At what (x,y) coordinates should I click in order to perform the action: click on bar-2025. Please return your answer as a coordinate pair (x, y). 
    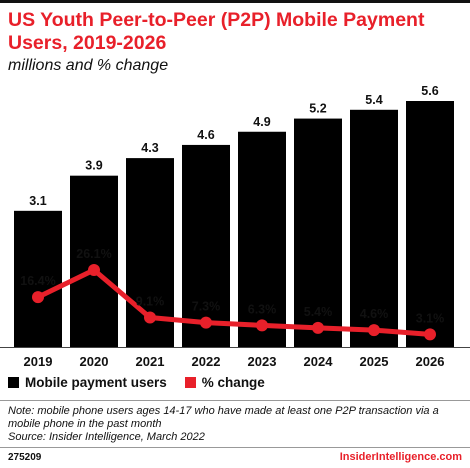
    Looking at the image, I should click on (374, 228).